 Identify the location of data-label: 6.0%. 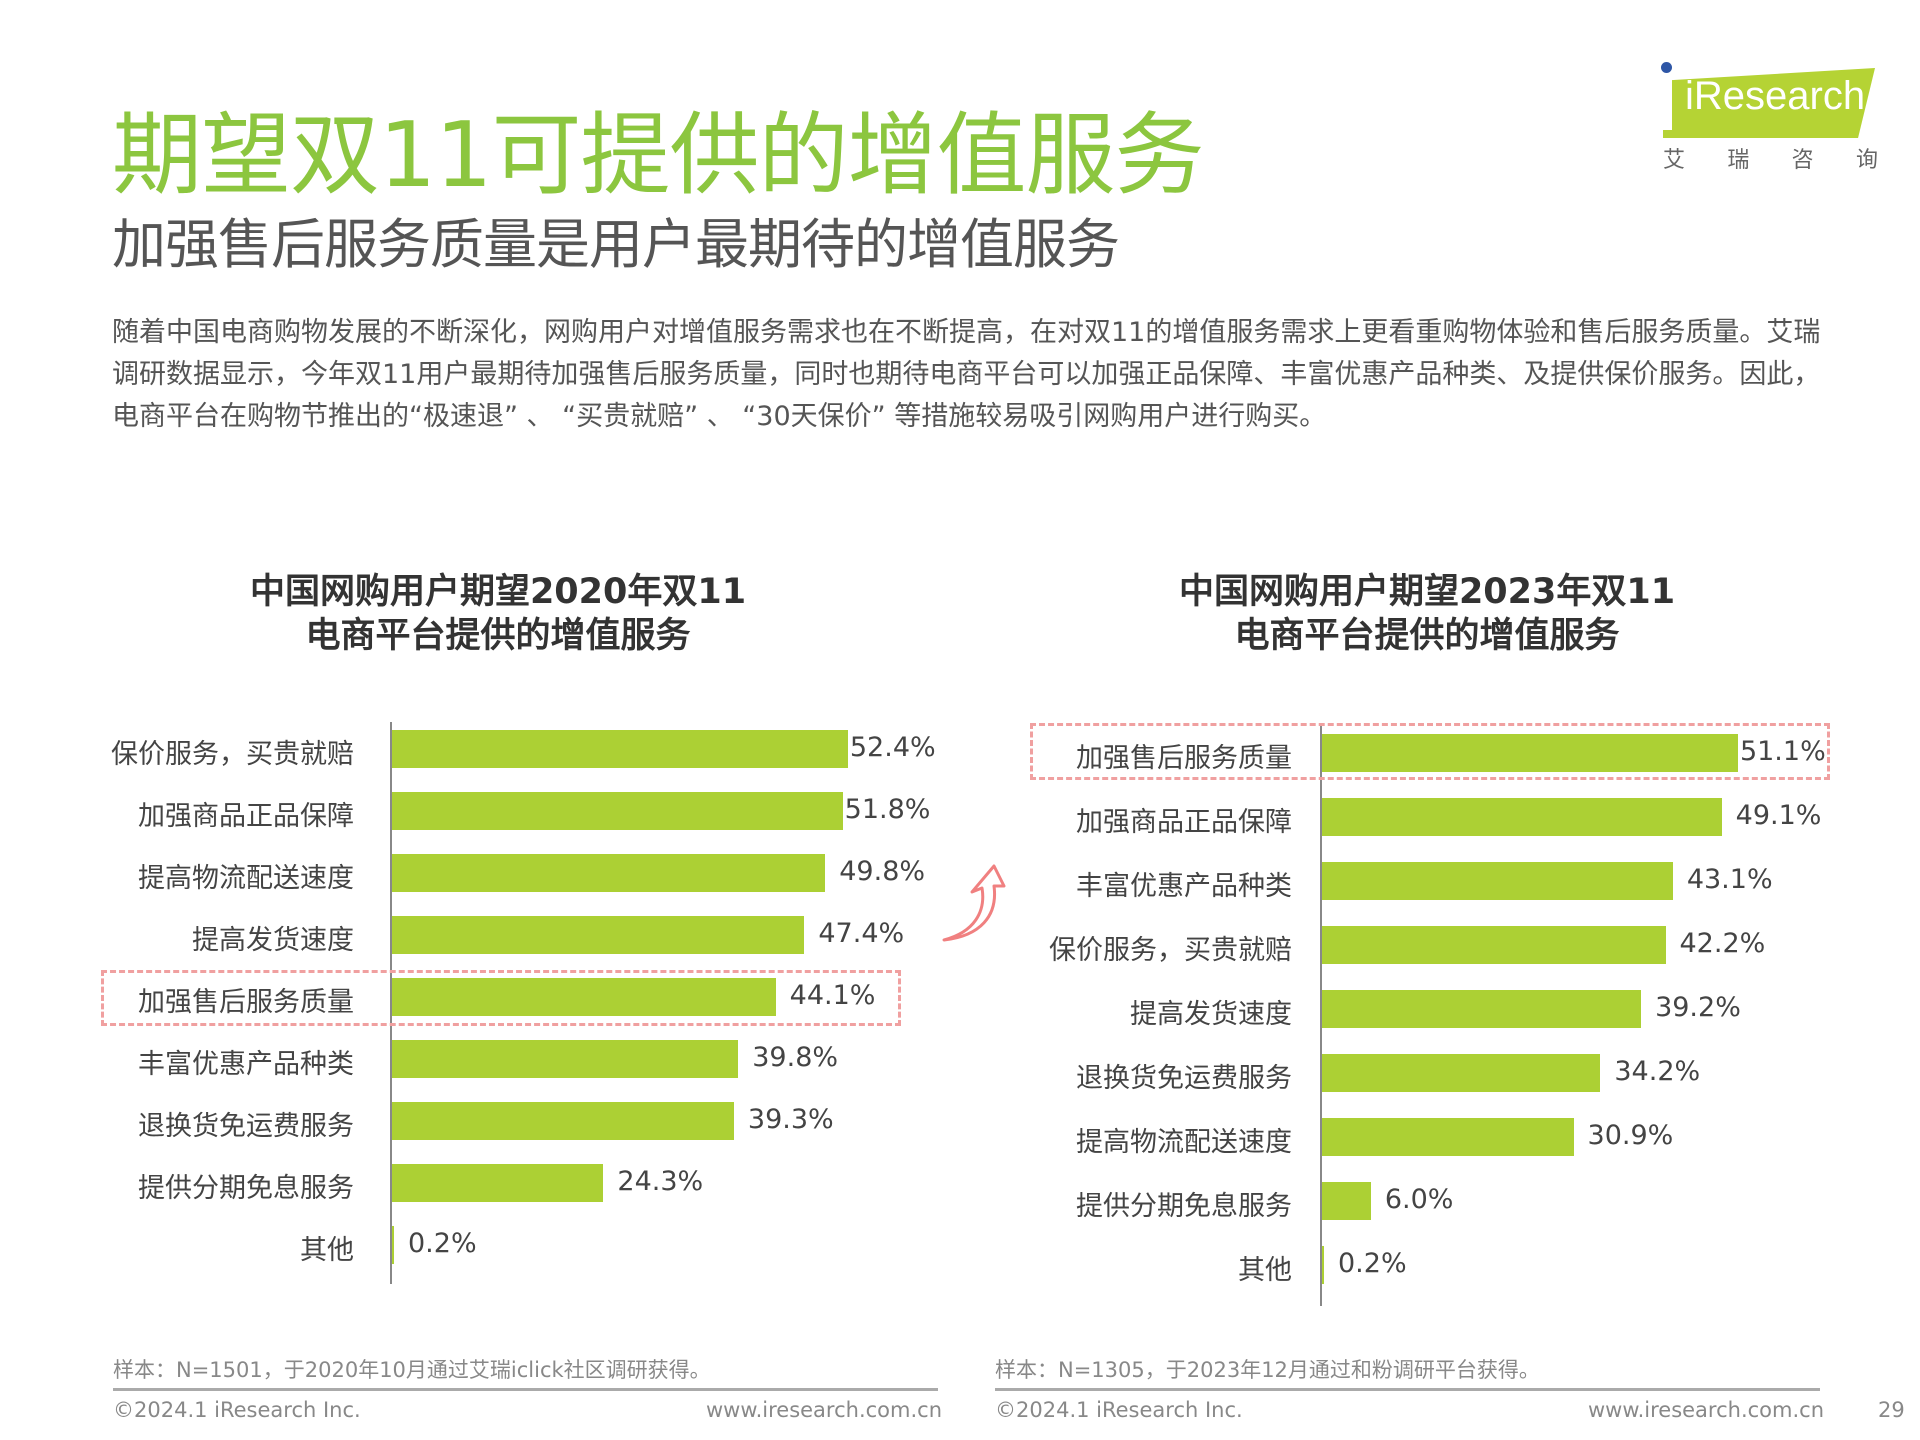
(1419, 1199).